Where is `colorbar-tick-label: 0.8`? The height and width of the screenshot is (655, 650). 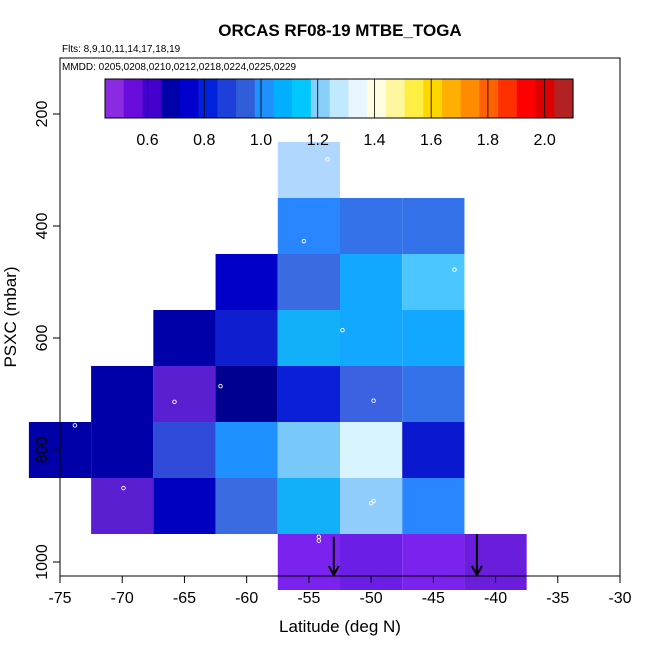
colorbar-tick-label: 0.8 is located at coordinates (204, 140).